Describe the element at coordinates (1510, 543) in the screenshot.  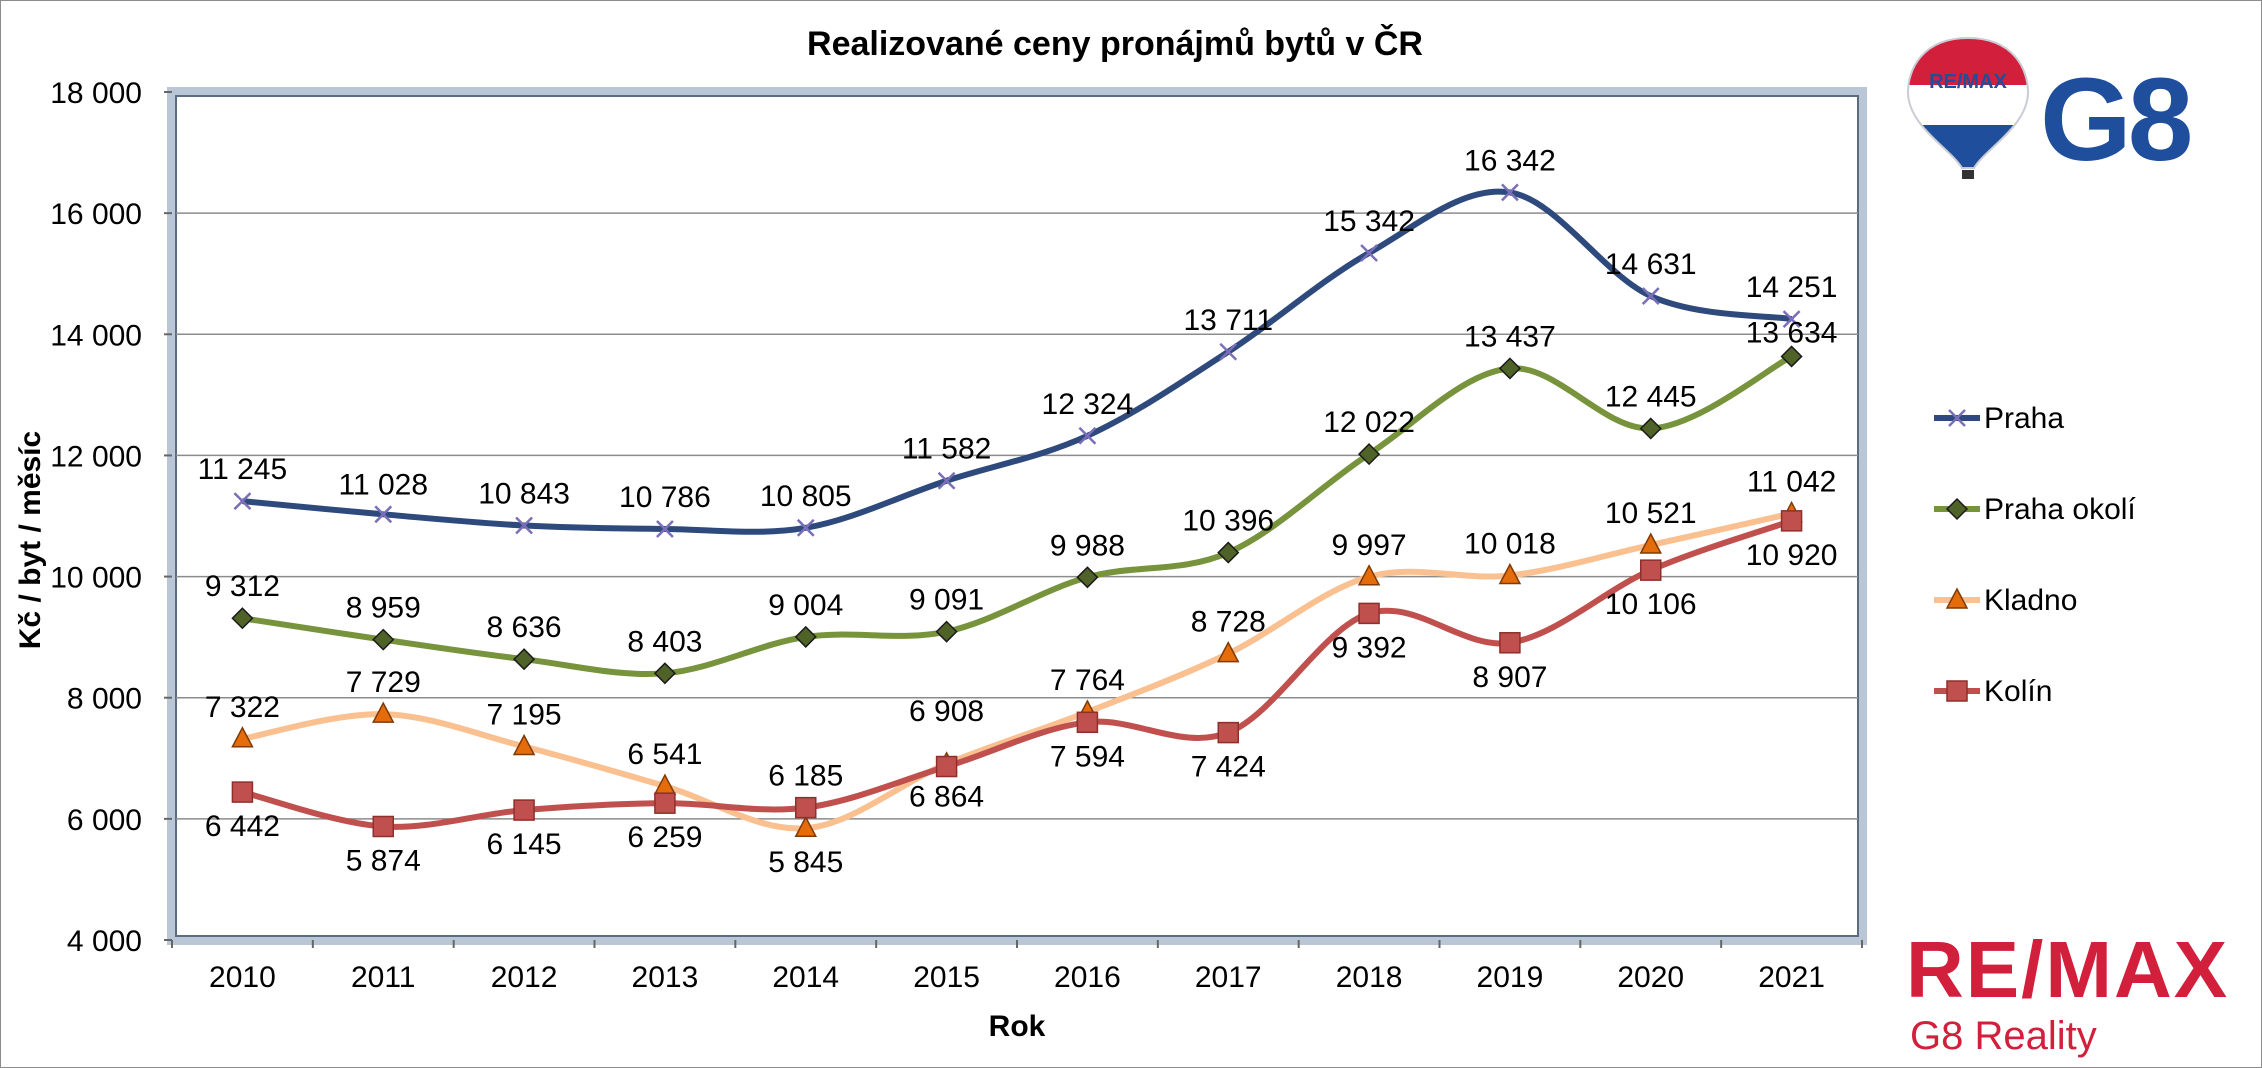
I see `data-label-kladno: 10 018` at that location.